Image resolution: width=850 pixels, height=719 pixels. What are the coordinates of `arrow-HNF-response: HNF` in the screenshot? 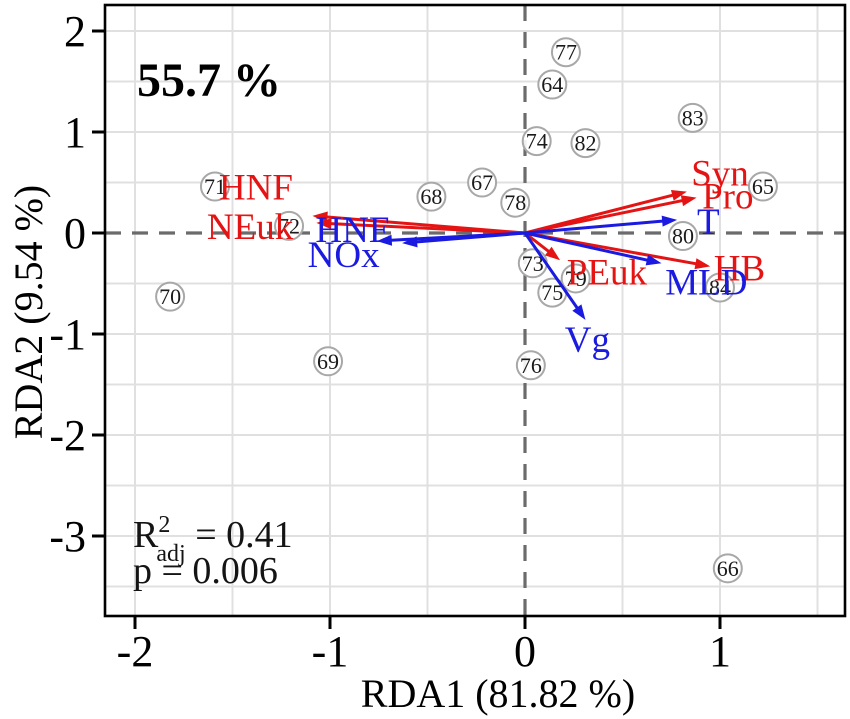 It's located at (372, 201).